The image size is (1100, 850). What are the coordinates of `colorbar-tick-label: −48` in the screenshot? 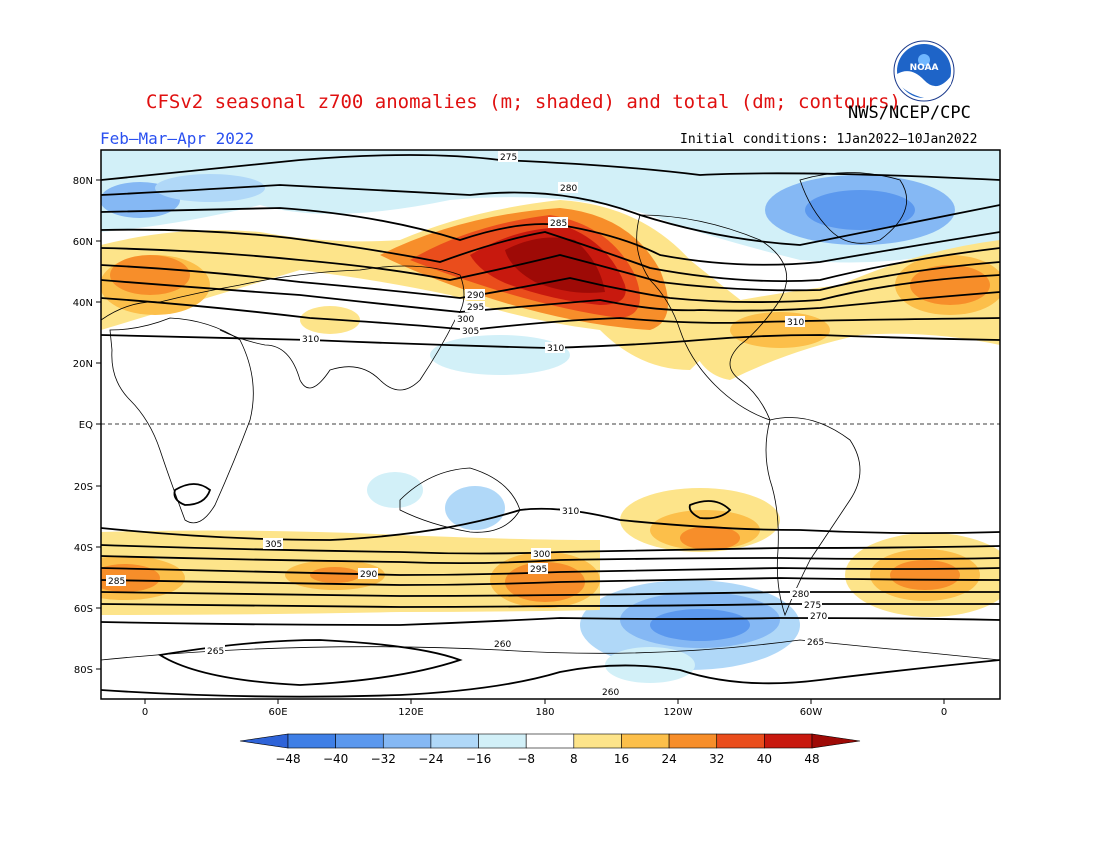 It's located at (287, 759).